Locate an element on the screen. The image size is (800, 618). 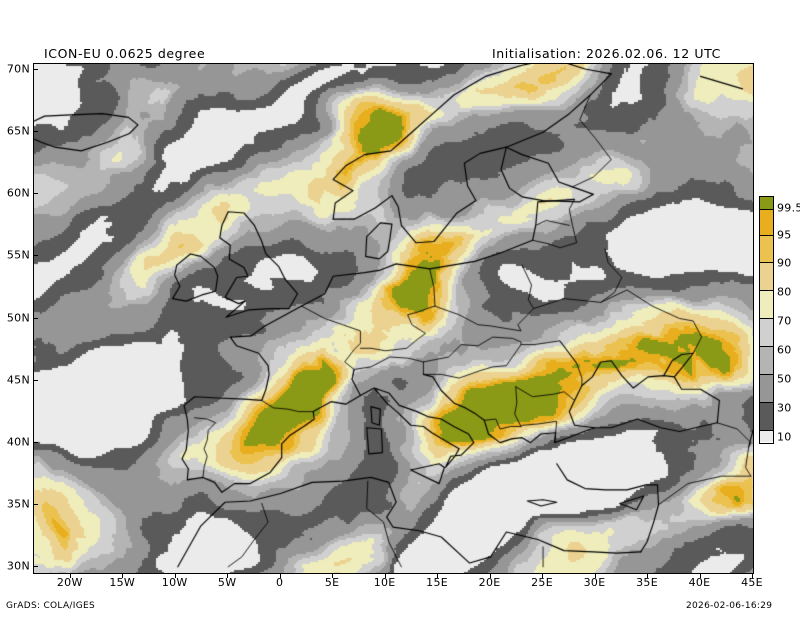
colorbar-tick-label: 99.5 is located at coordinates (788, 208).